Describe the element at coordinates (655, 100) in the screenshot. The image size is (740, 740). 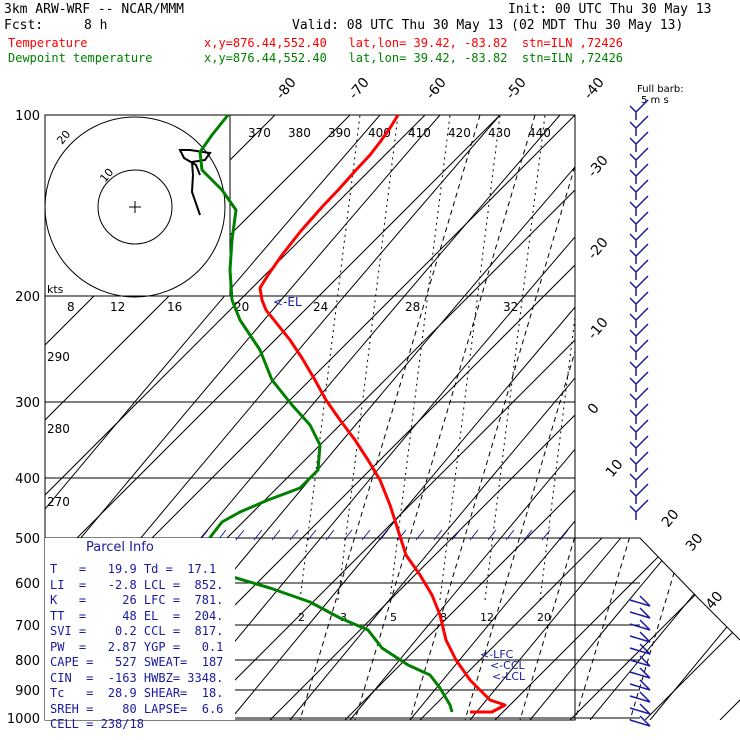
I see `barb-legend-line: 5 m s` at that location.